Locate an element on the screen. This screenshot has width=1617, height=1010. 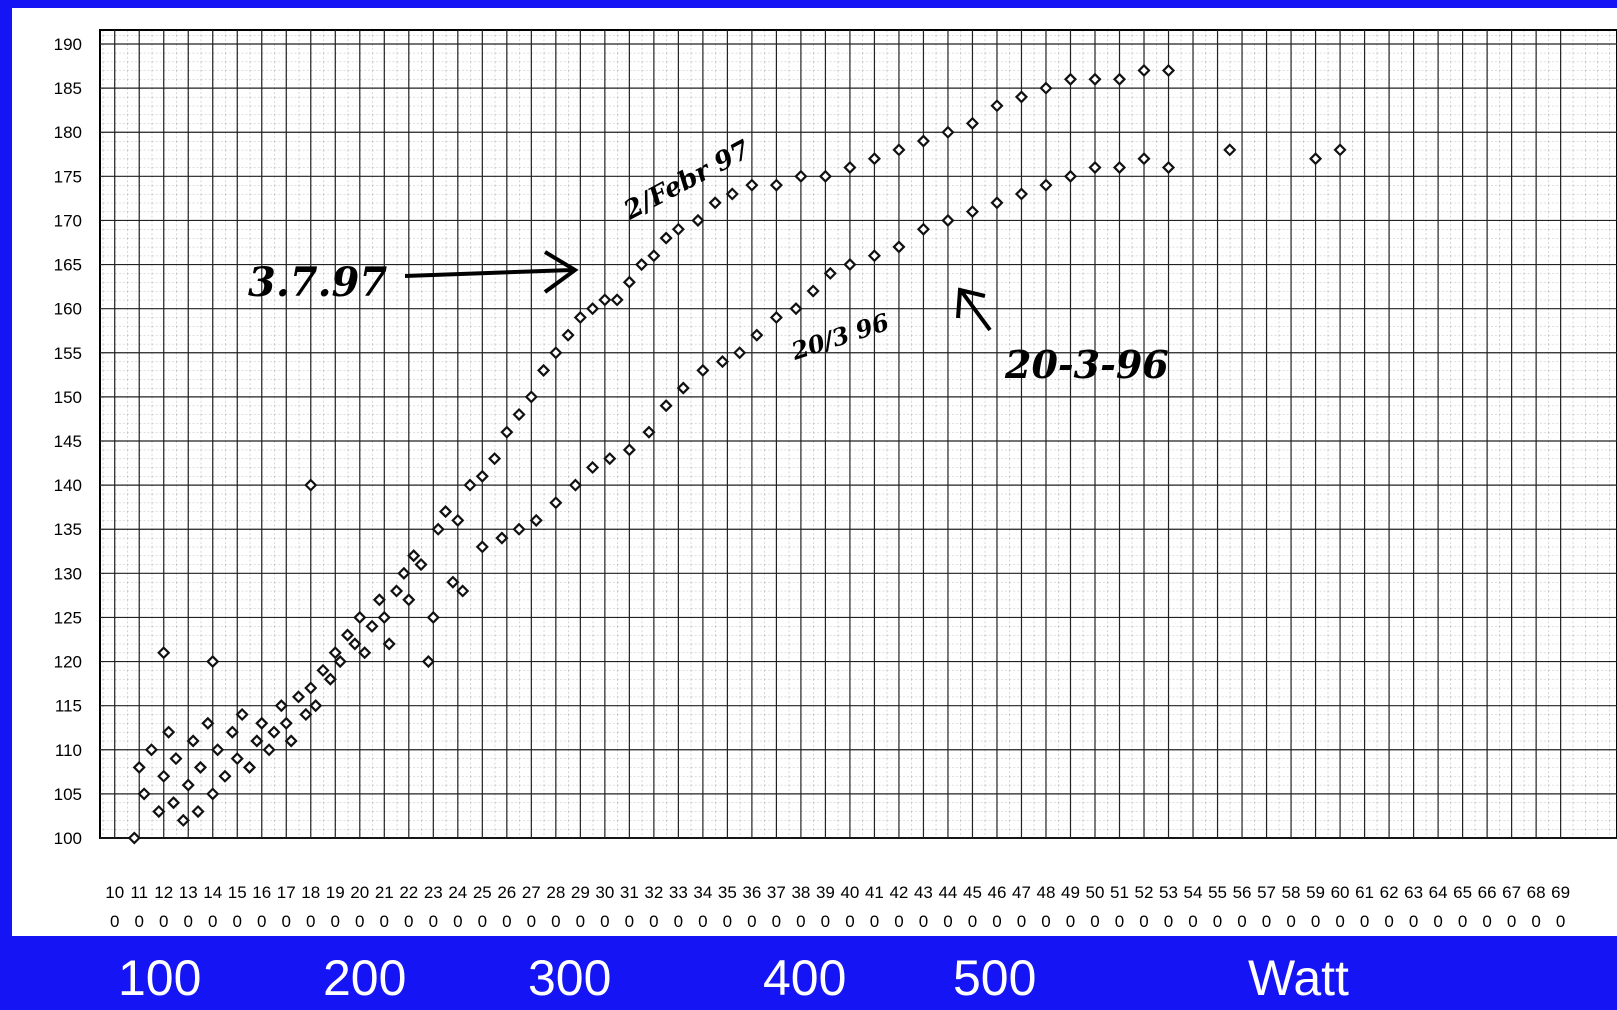
footer-label: 200 is located at coordinates (365, 978).